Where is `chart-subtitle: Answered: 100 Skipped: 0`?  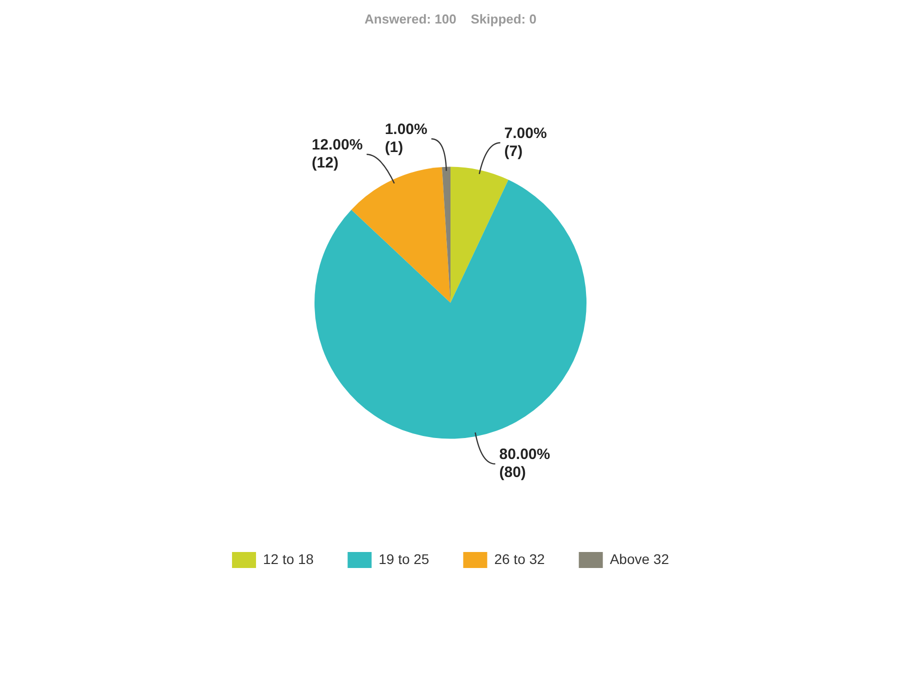 chart-subtitle: Answered: 100 Skipped: 0 is located at coordinates (450, 18).